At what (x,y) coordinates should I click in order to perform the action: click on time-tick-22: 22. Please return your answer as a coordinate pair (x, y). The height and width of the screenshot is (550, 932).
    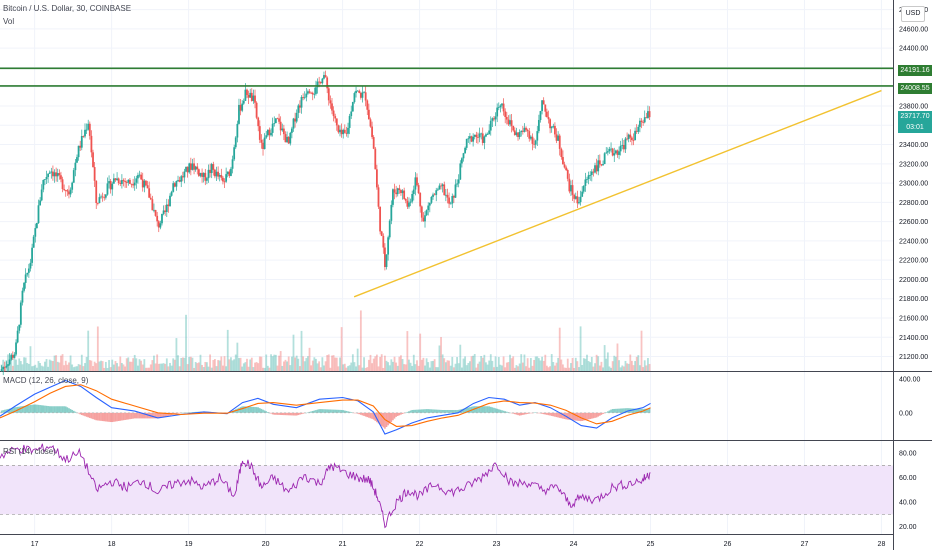
    Looking at the image, I should click on (420, 544).